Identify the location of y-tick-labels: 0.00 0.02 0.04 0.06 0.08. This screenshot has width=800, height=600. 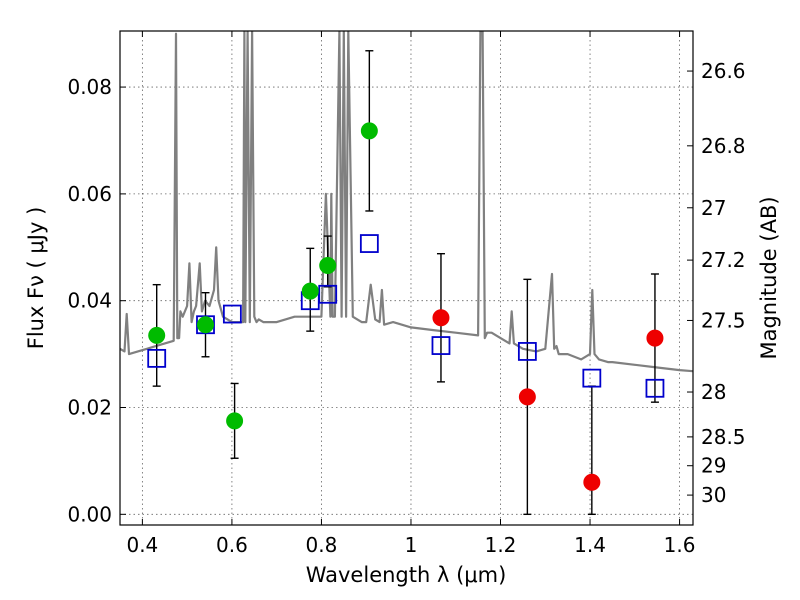
(89, 300).